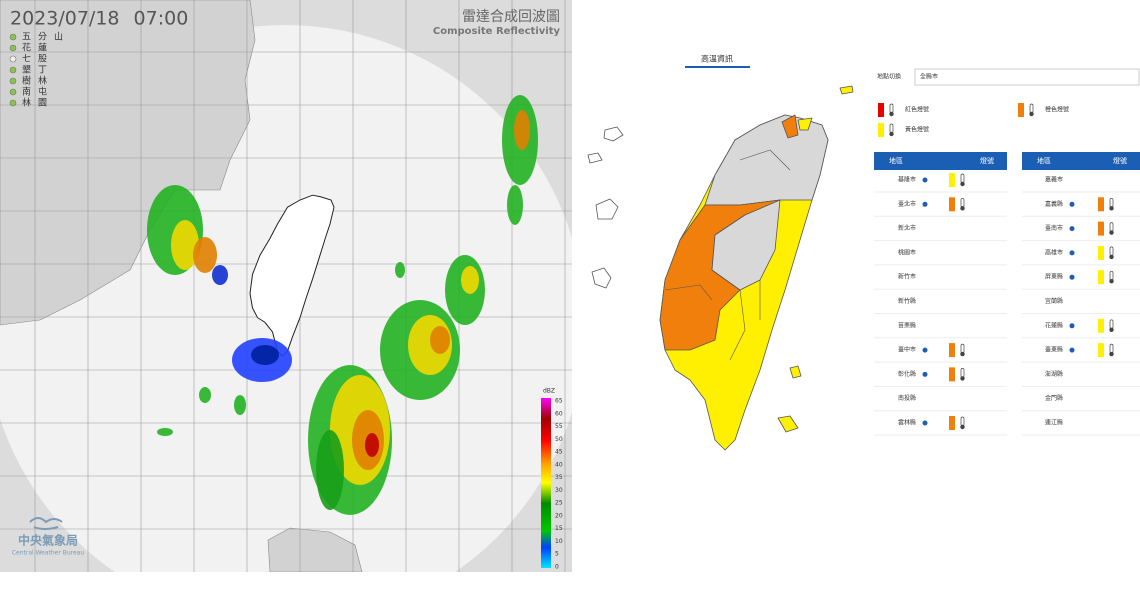 The width and height of the screenshot is (1140, 612). Describe the element at coordinates (38, 48) in the screenshot. I see `station-name: 花蓮` at that location.